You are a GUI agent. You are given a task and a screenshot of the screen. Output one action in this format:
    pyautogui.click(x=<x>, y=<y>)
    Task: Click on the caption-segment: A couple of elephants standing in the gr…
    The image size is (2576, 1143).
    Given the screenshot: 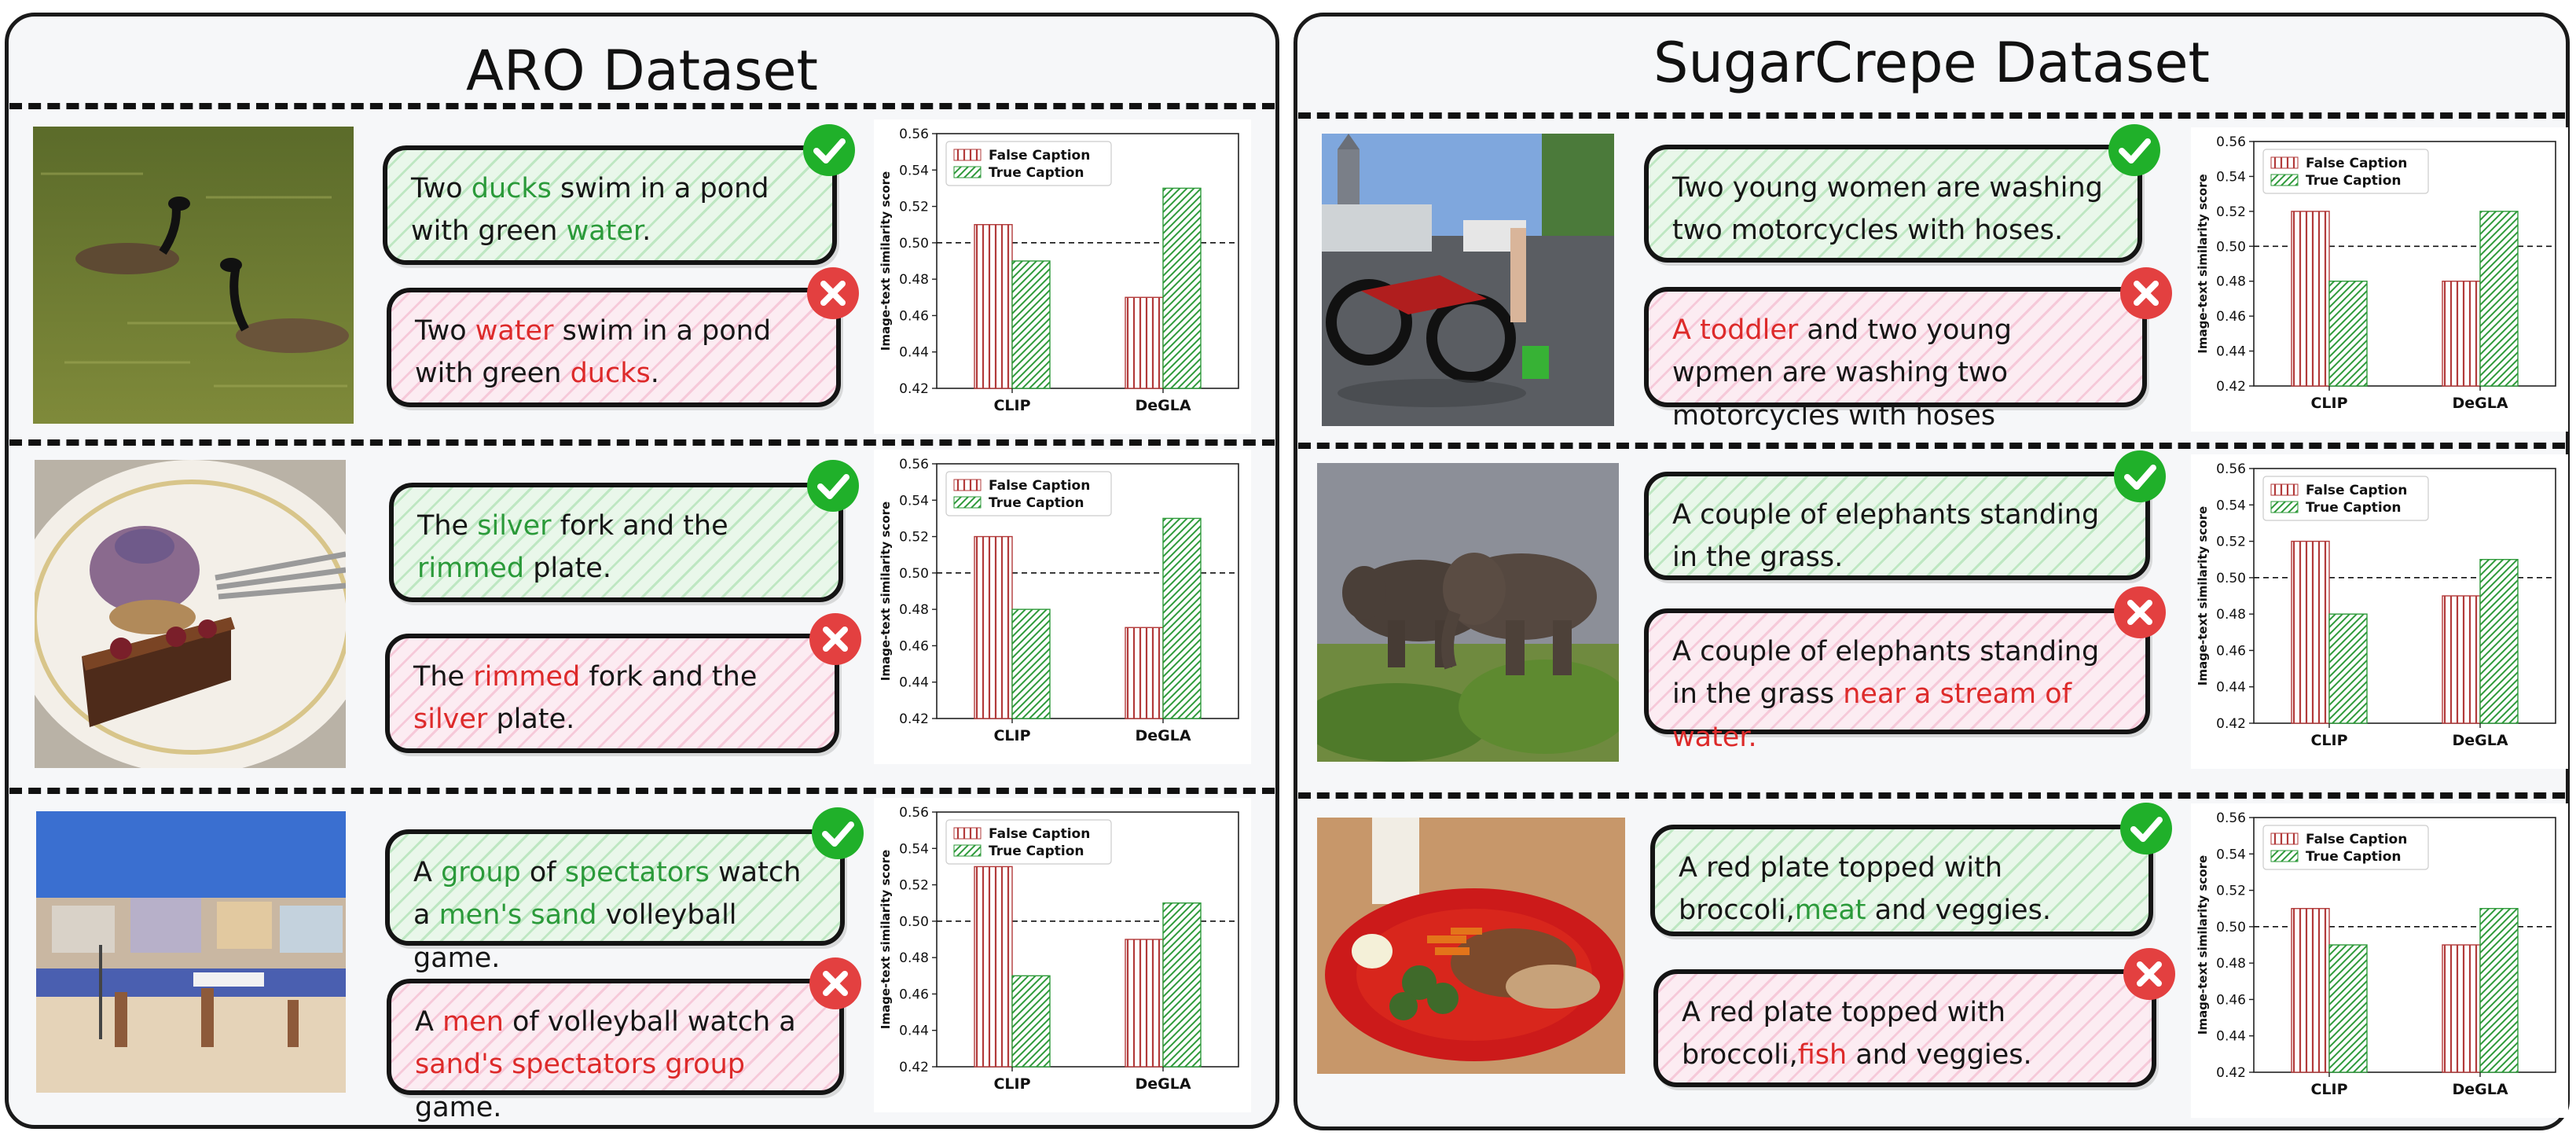 What is the action you would take?
    pyautogui.click(x=1886, y=674)
    